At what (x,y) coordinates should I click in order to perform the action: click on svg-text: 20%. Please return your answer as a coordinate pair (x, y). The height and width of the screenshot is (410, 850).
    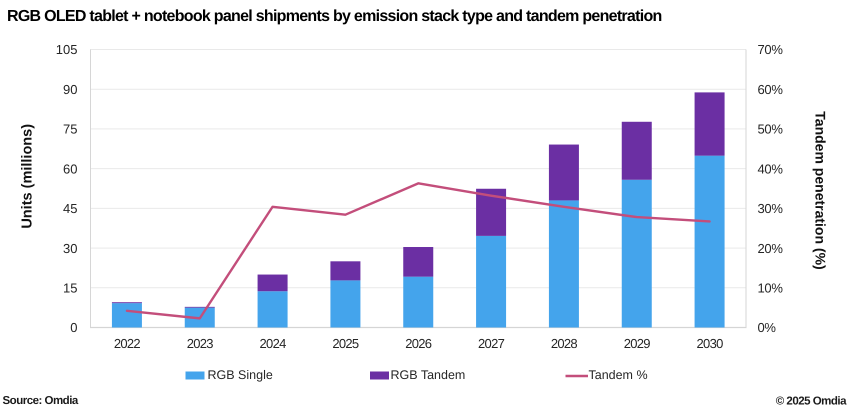
    Looking at the image, I should click on (771, 248).